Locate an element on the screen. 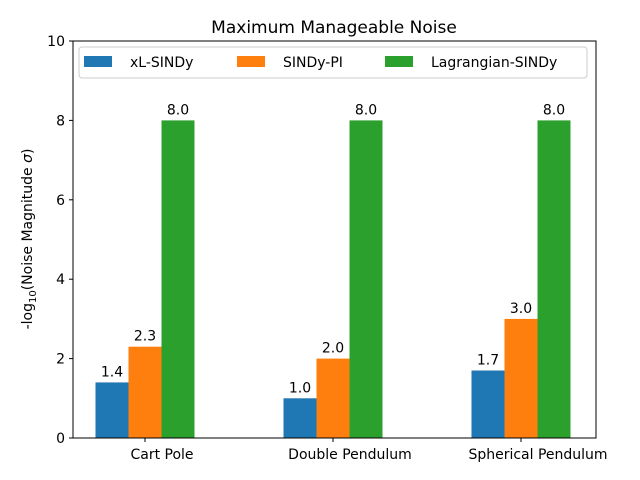 This screenshot has height=480, width=640. bar-xl-sindy-double-pendulum is located at coordinates (300, 418).